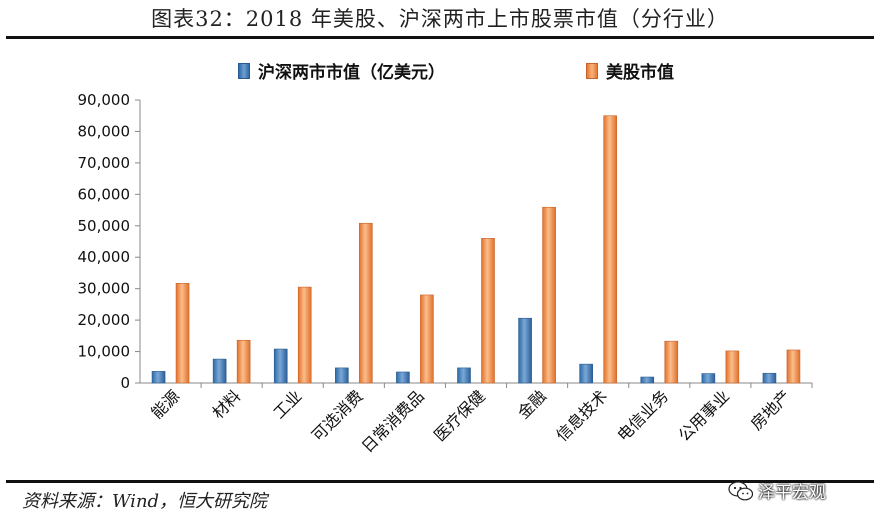 This screenshot has height=520, width=880. What do you see at coordinates (104, 289) in the screenshot?
I see `y-tick-label: 30,000` at bounding box center [104, 289].